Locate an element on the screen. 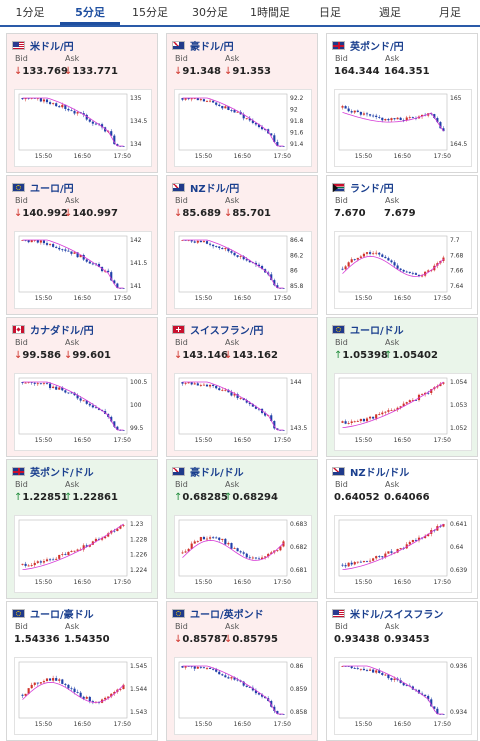 The image size is (480, 741). card-title: ユーロ/円 is located at coordinates (43, 187).